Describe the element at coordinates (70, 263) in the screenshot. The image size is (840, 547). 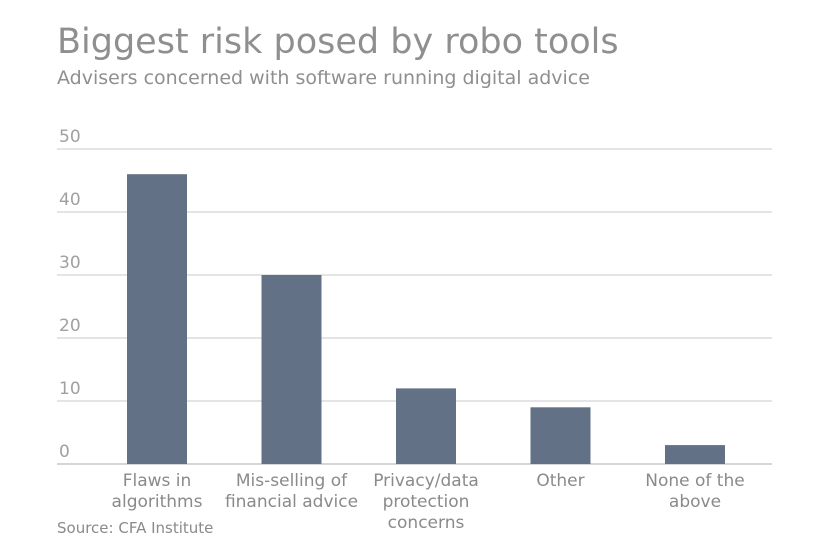
I see `y-tick-label: 30` at that location.